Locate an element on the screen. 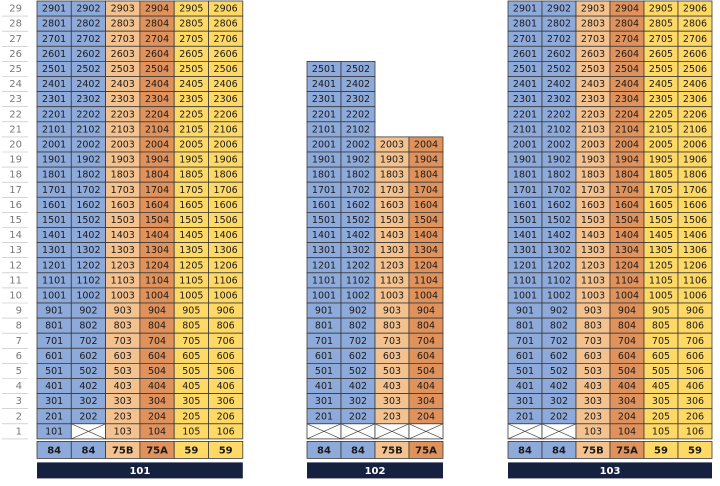 The height and width of the screenshot is (486, 720). unit-number: 2501 is located at coordinates (525, 69).